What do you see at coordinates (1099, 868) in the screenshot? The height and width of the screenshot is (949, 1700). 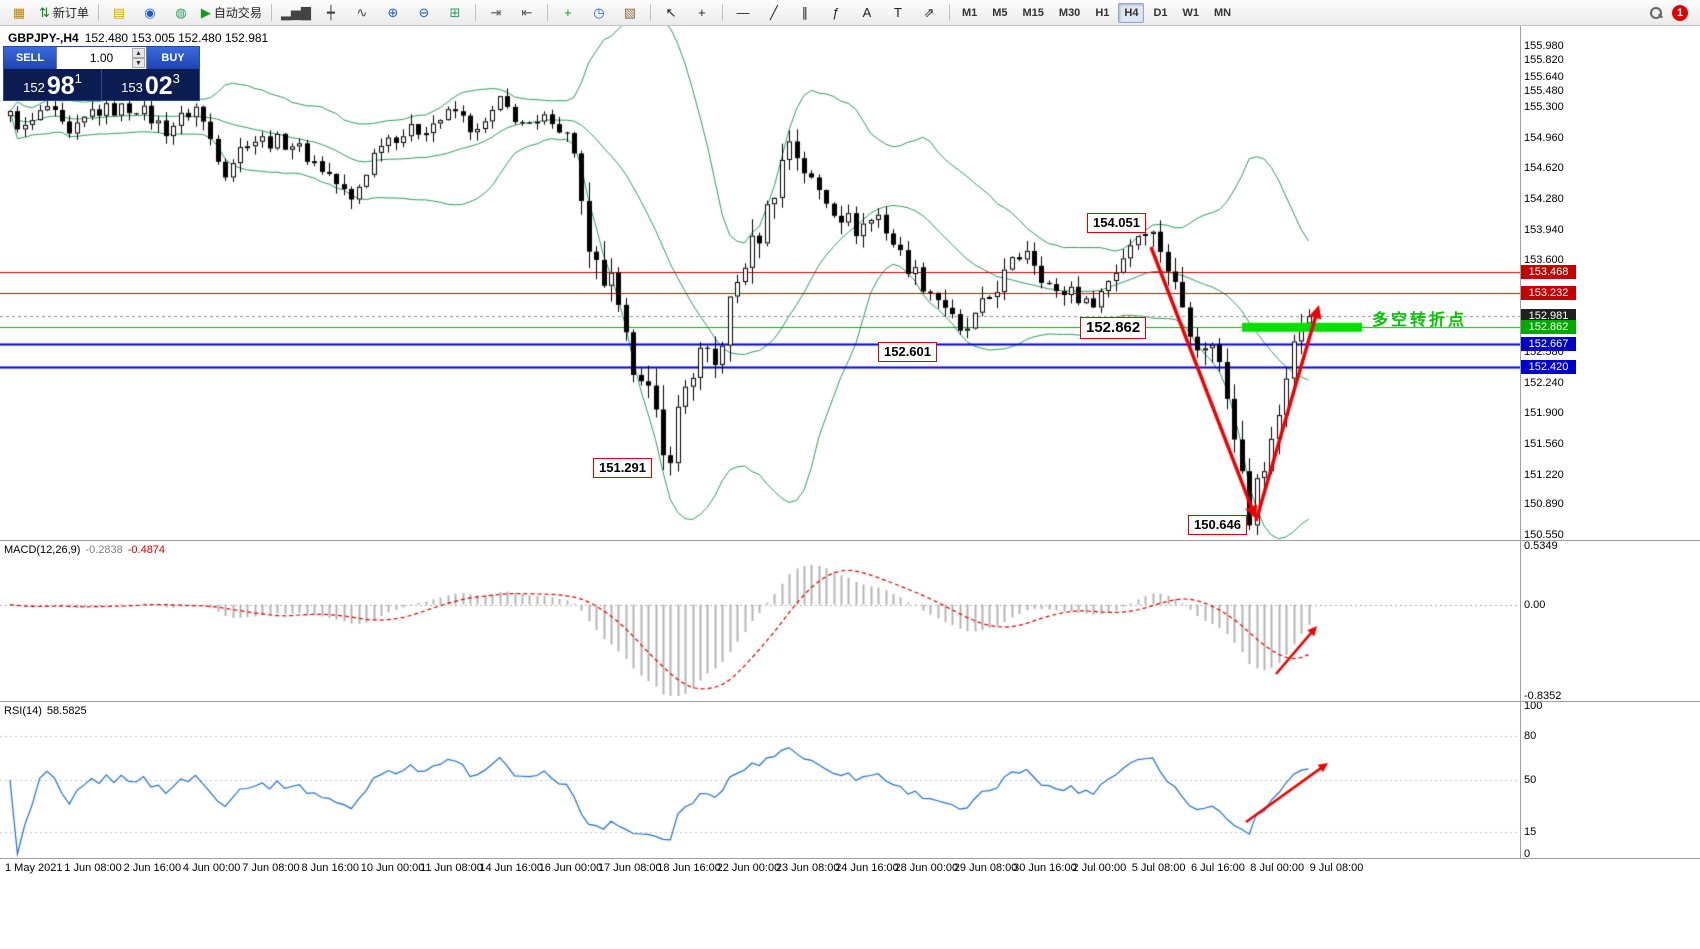 I see `time-label: 2 Jul 00:00` at bounding box center [1099, 868].